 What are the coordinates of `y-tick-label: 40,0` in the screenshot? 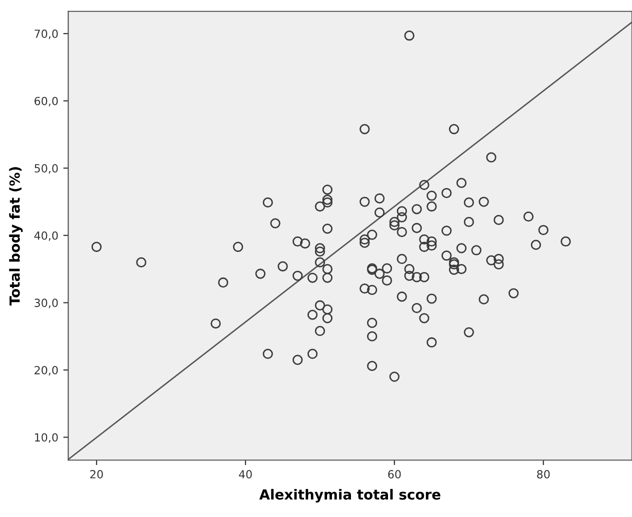 It's located at (46, 236).